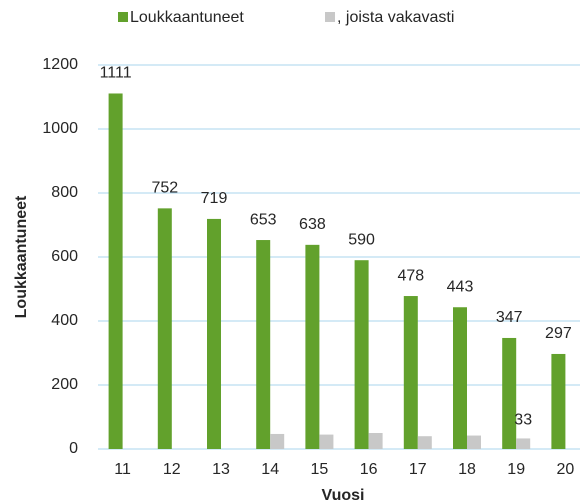 This screenshot has width=580, height=504. I want to click on data-label: 443, so click(460, 286).